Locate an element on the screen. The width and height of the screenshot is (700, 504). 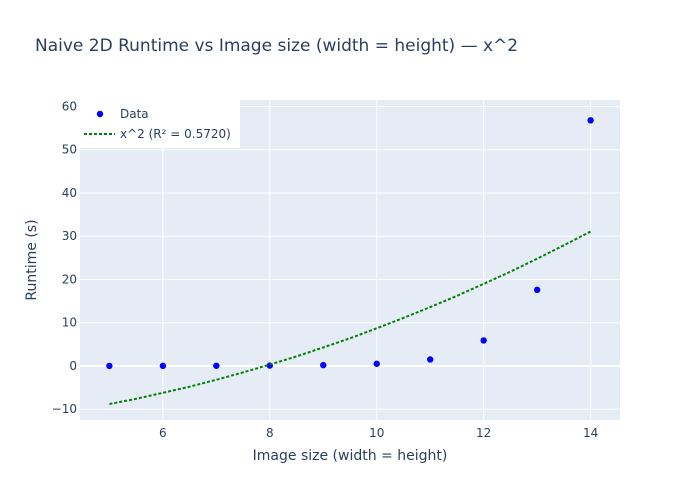
x-tick-label: 14 is located at coordinates (590, 433).